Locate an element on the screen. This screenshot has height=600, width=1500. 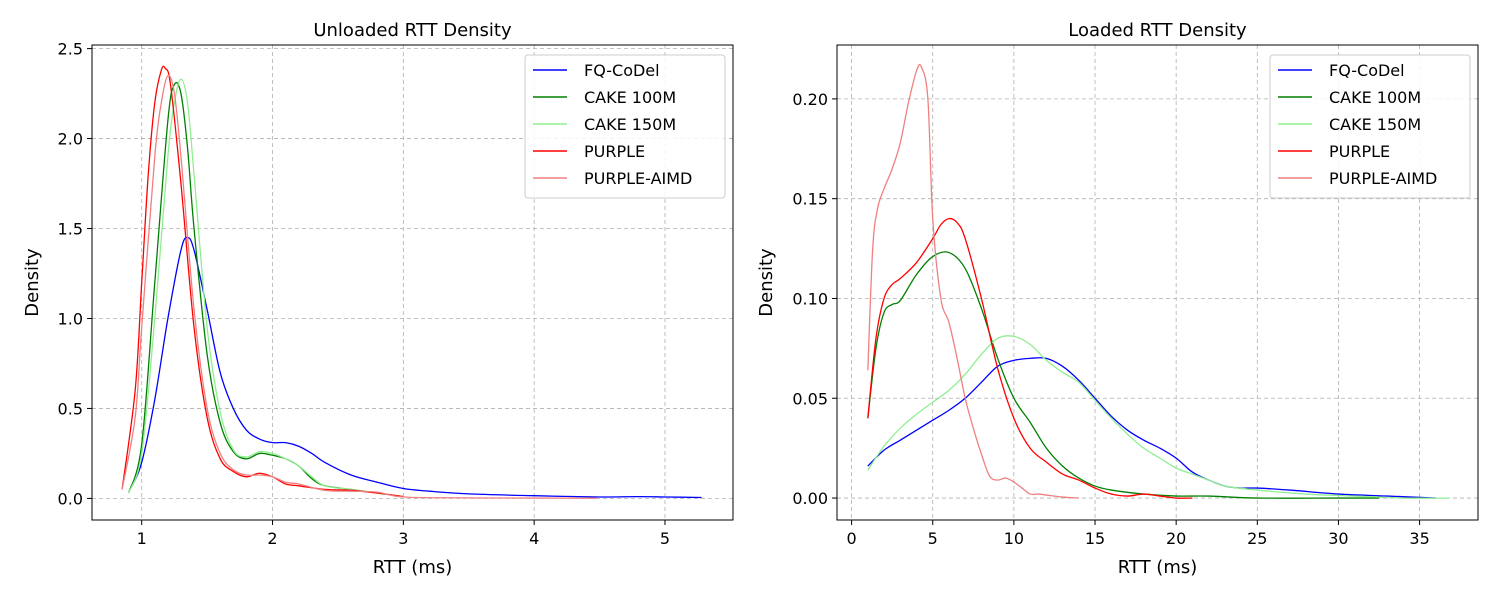
x-tick-label: 25 is located at coordinates (1257, 538).